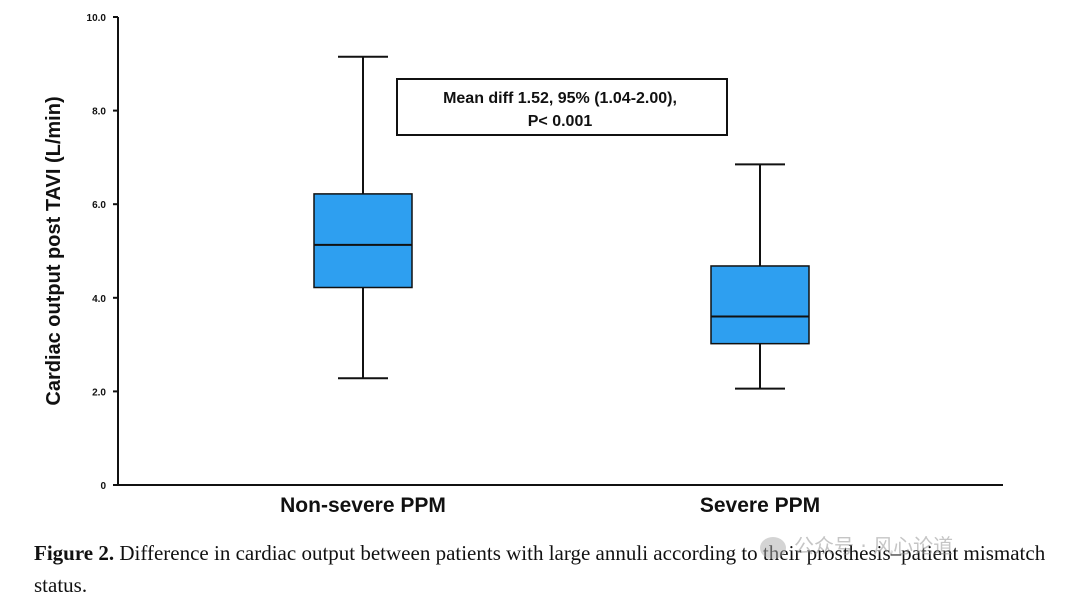 This screenshot has height=601, width=1080. Describe the element at coordinates (102, 252) in the screenshot. I see `y-ticks: 0 2.0 4.0 6.0 8.0 10.0` at that location.